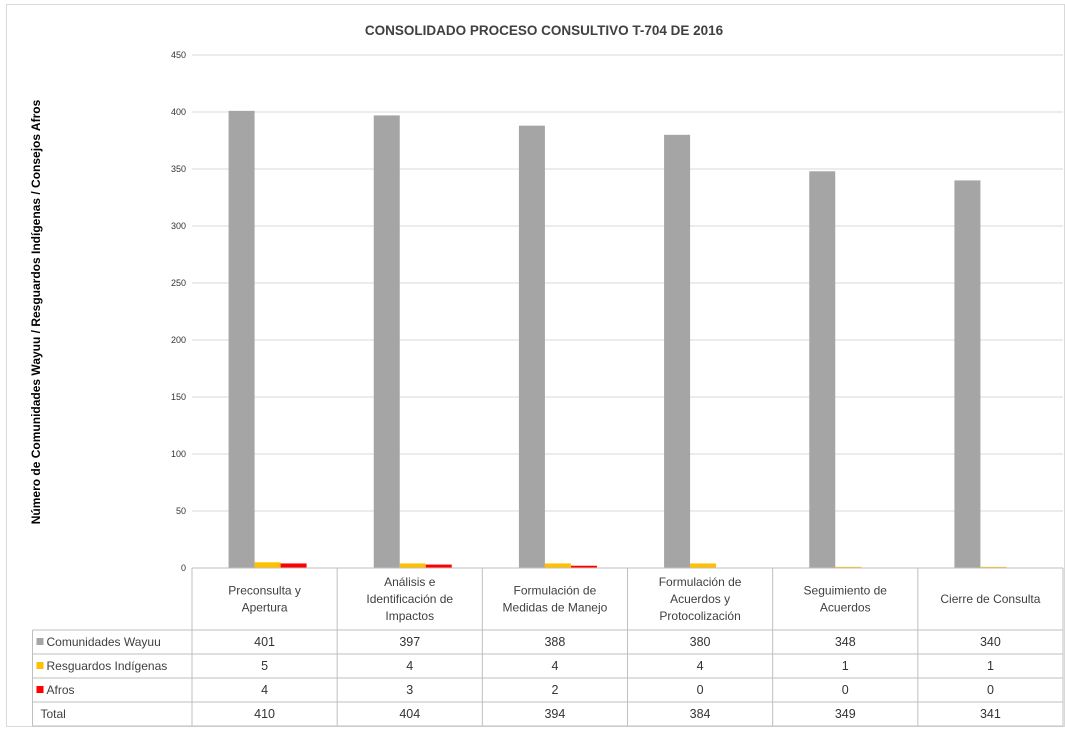 Image resolution: width=1065 pixels, height=729 pixels. I want to click on category-label: Preconsulta y, so click(264, 591).